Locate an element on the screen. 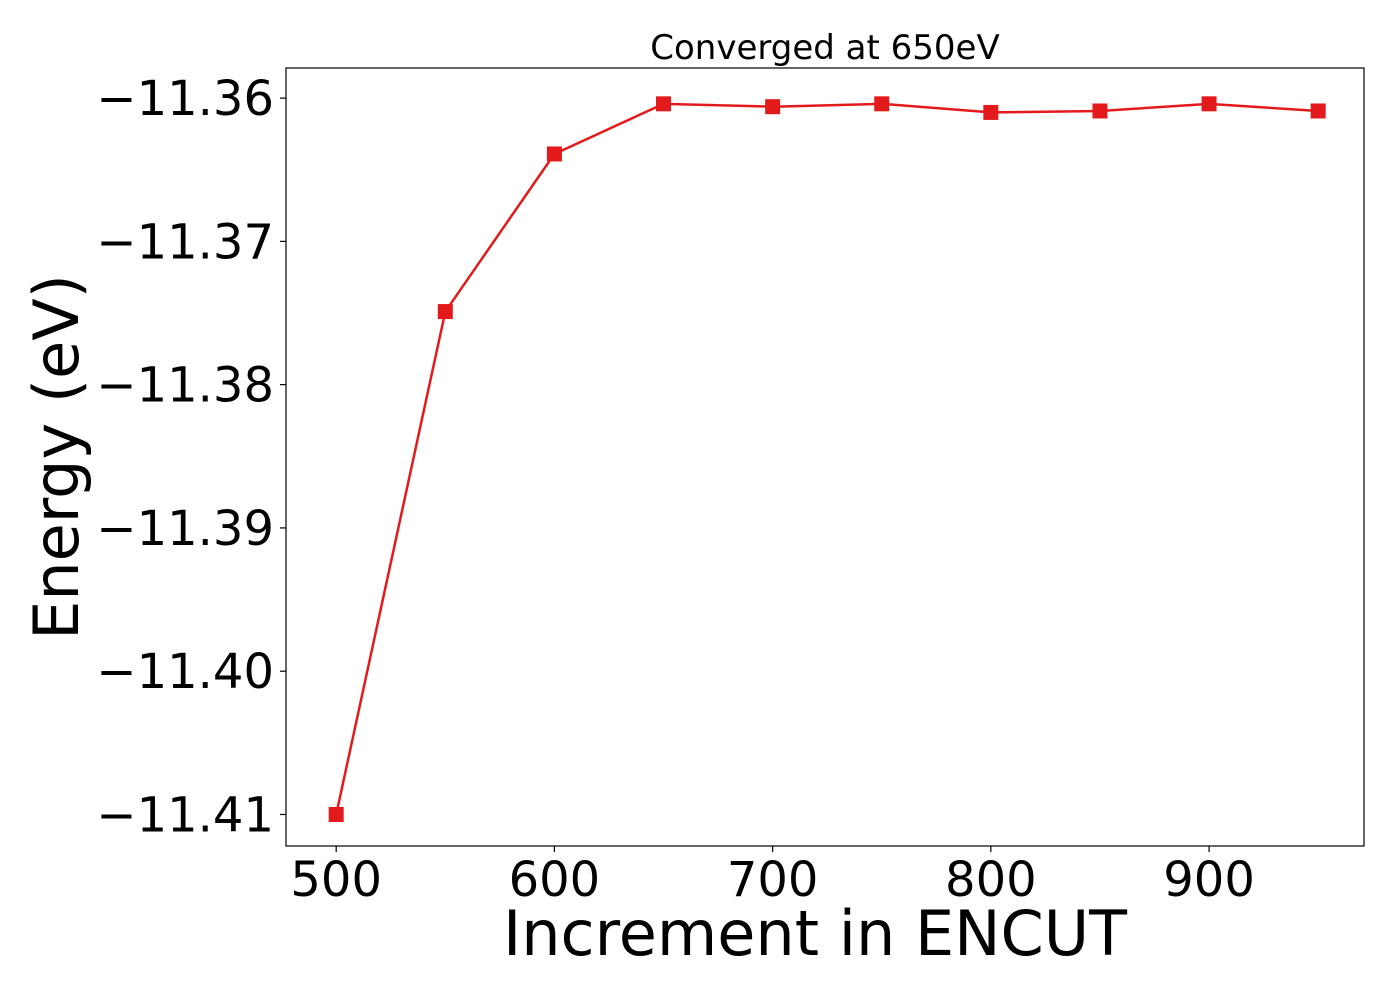 This screenshot has width=1400, height=1004. chart-title: Converged at 650eV is located at coordinates (824, 48).